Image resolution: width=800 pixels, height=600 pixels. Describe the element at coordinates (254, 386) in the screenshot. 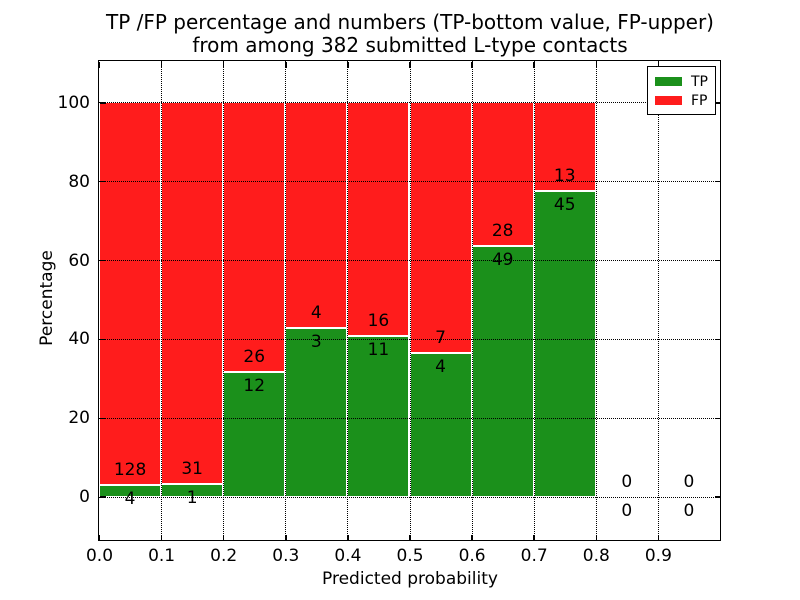

I see `tp-count-label: 12` at that location.